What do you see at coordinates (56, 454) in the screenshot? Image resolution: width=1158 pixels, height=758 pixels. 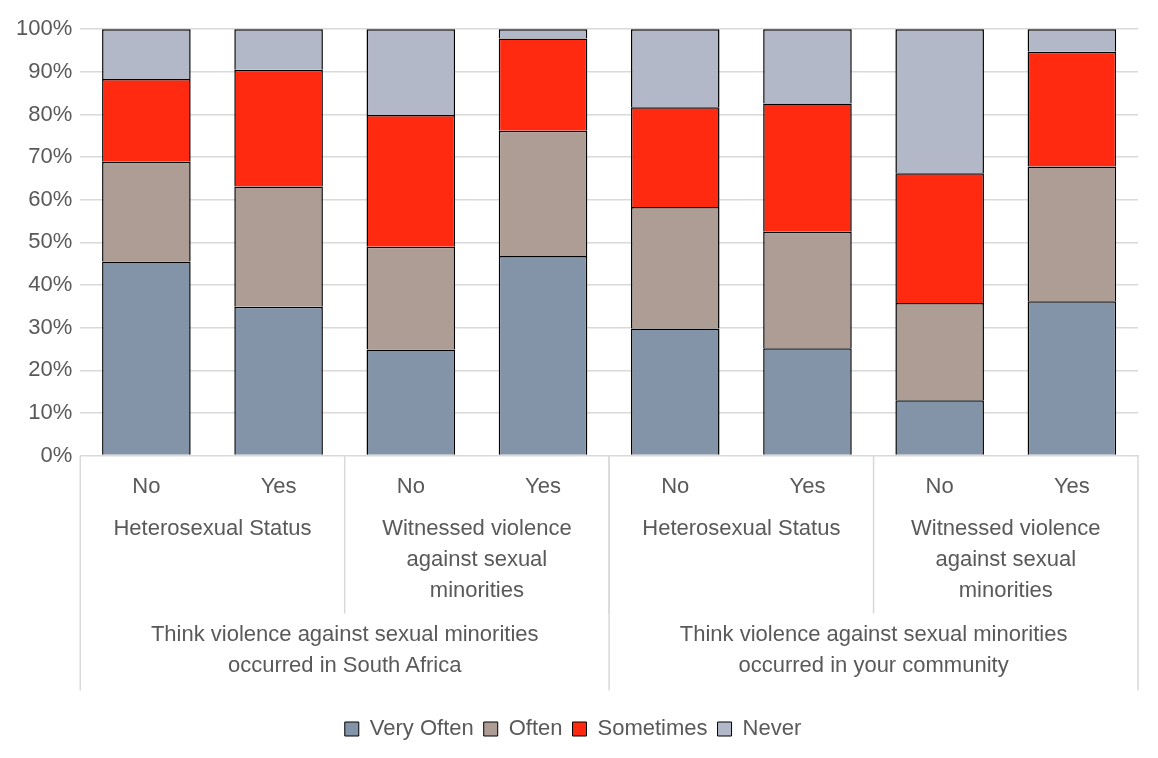 I see `y-tick-label: 0%` at bounding box center [56, 454].